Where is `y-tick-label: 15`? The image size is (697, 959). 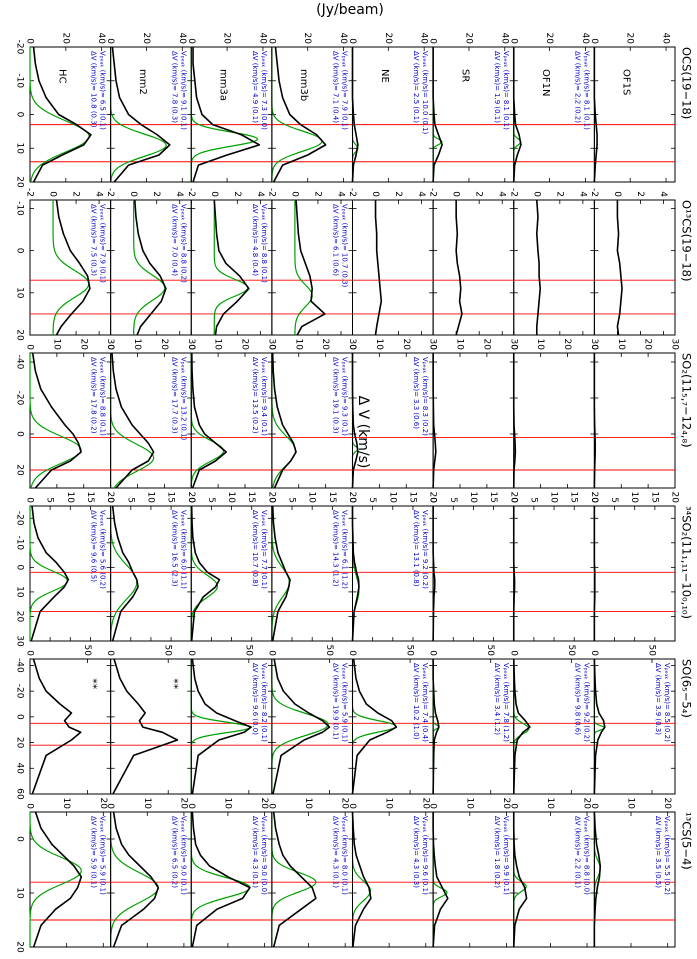 y-tick-label: 15 is located at coordinates (412, 497).